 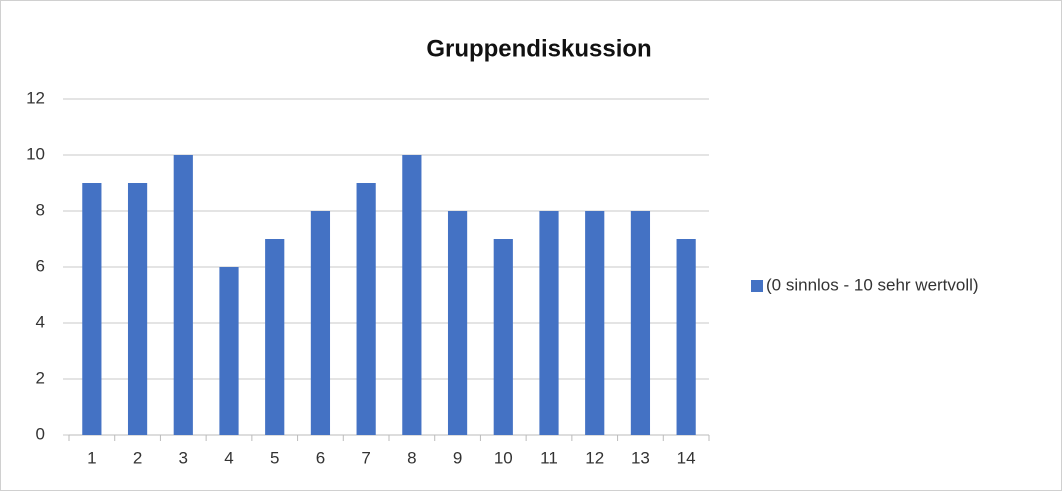 What do you see at coordinates (757, 286) in the screenshot?
I see `legend-swatch` at bounding box center [757, 286].